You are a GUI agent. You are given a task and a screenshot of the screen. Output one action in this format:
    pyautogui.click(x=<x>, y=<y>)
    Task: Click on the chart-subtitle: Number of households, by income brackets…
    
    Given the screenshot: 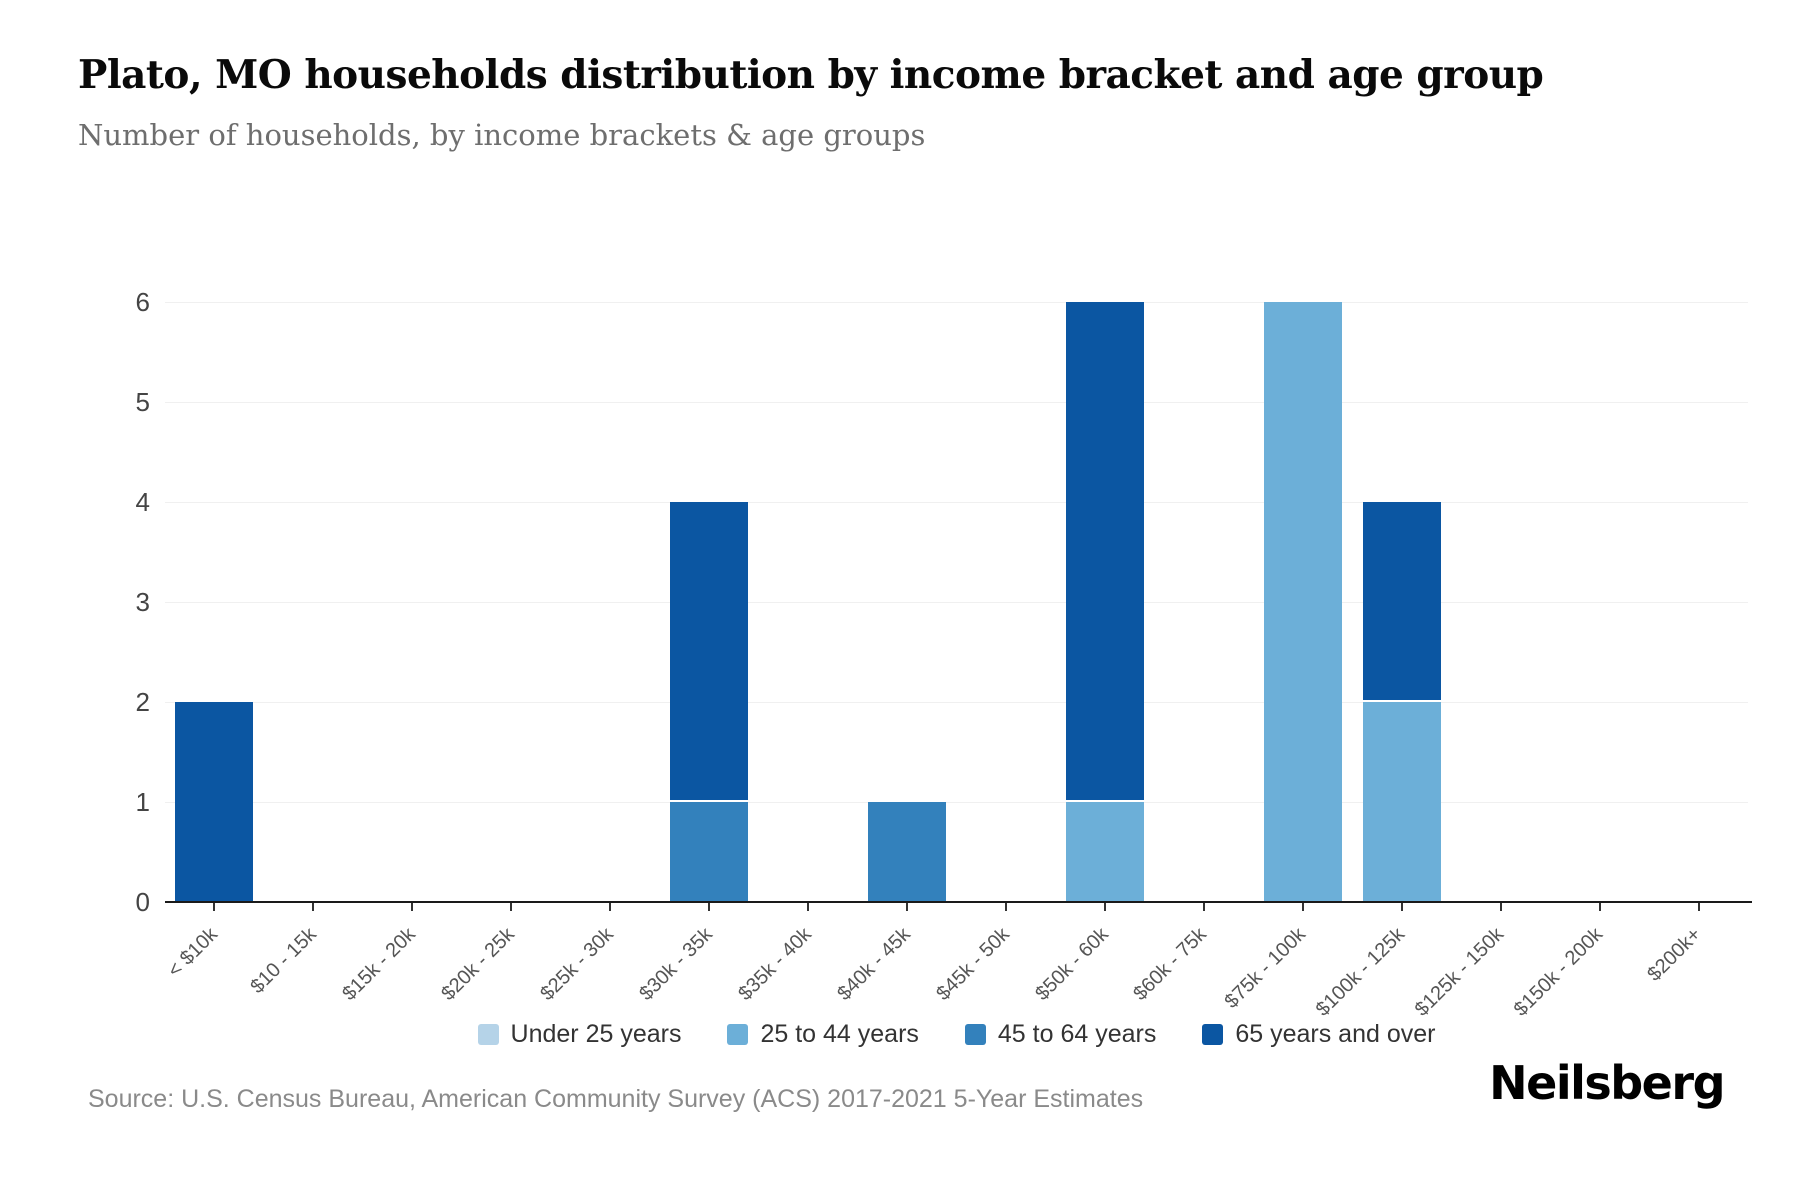 What is the action you would take?
    pyautogui.click(x=502, y=135)
    